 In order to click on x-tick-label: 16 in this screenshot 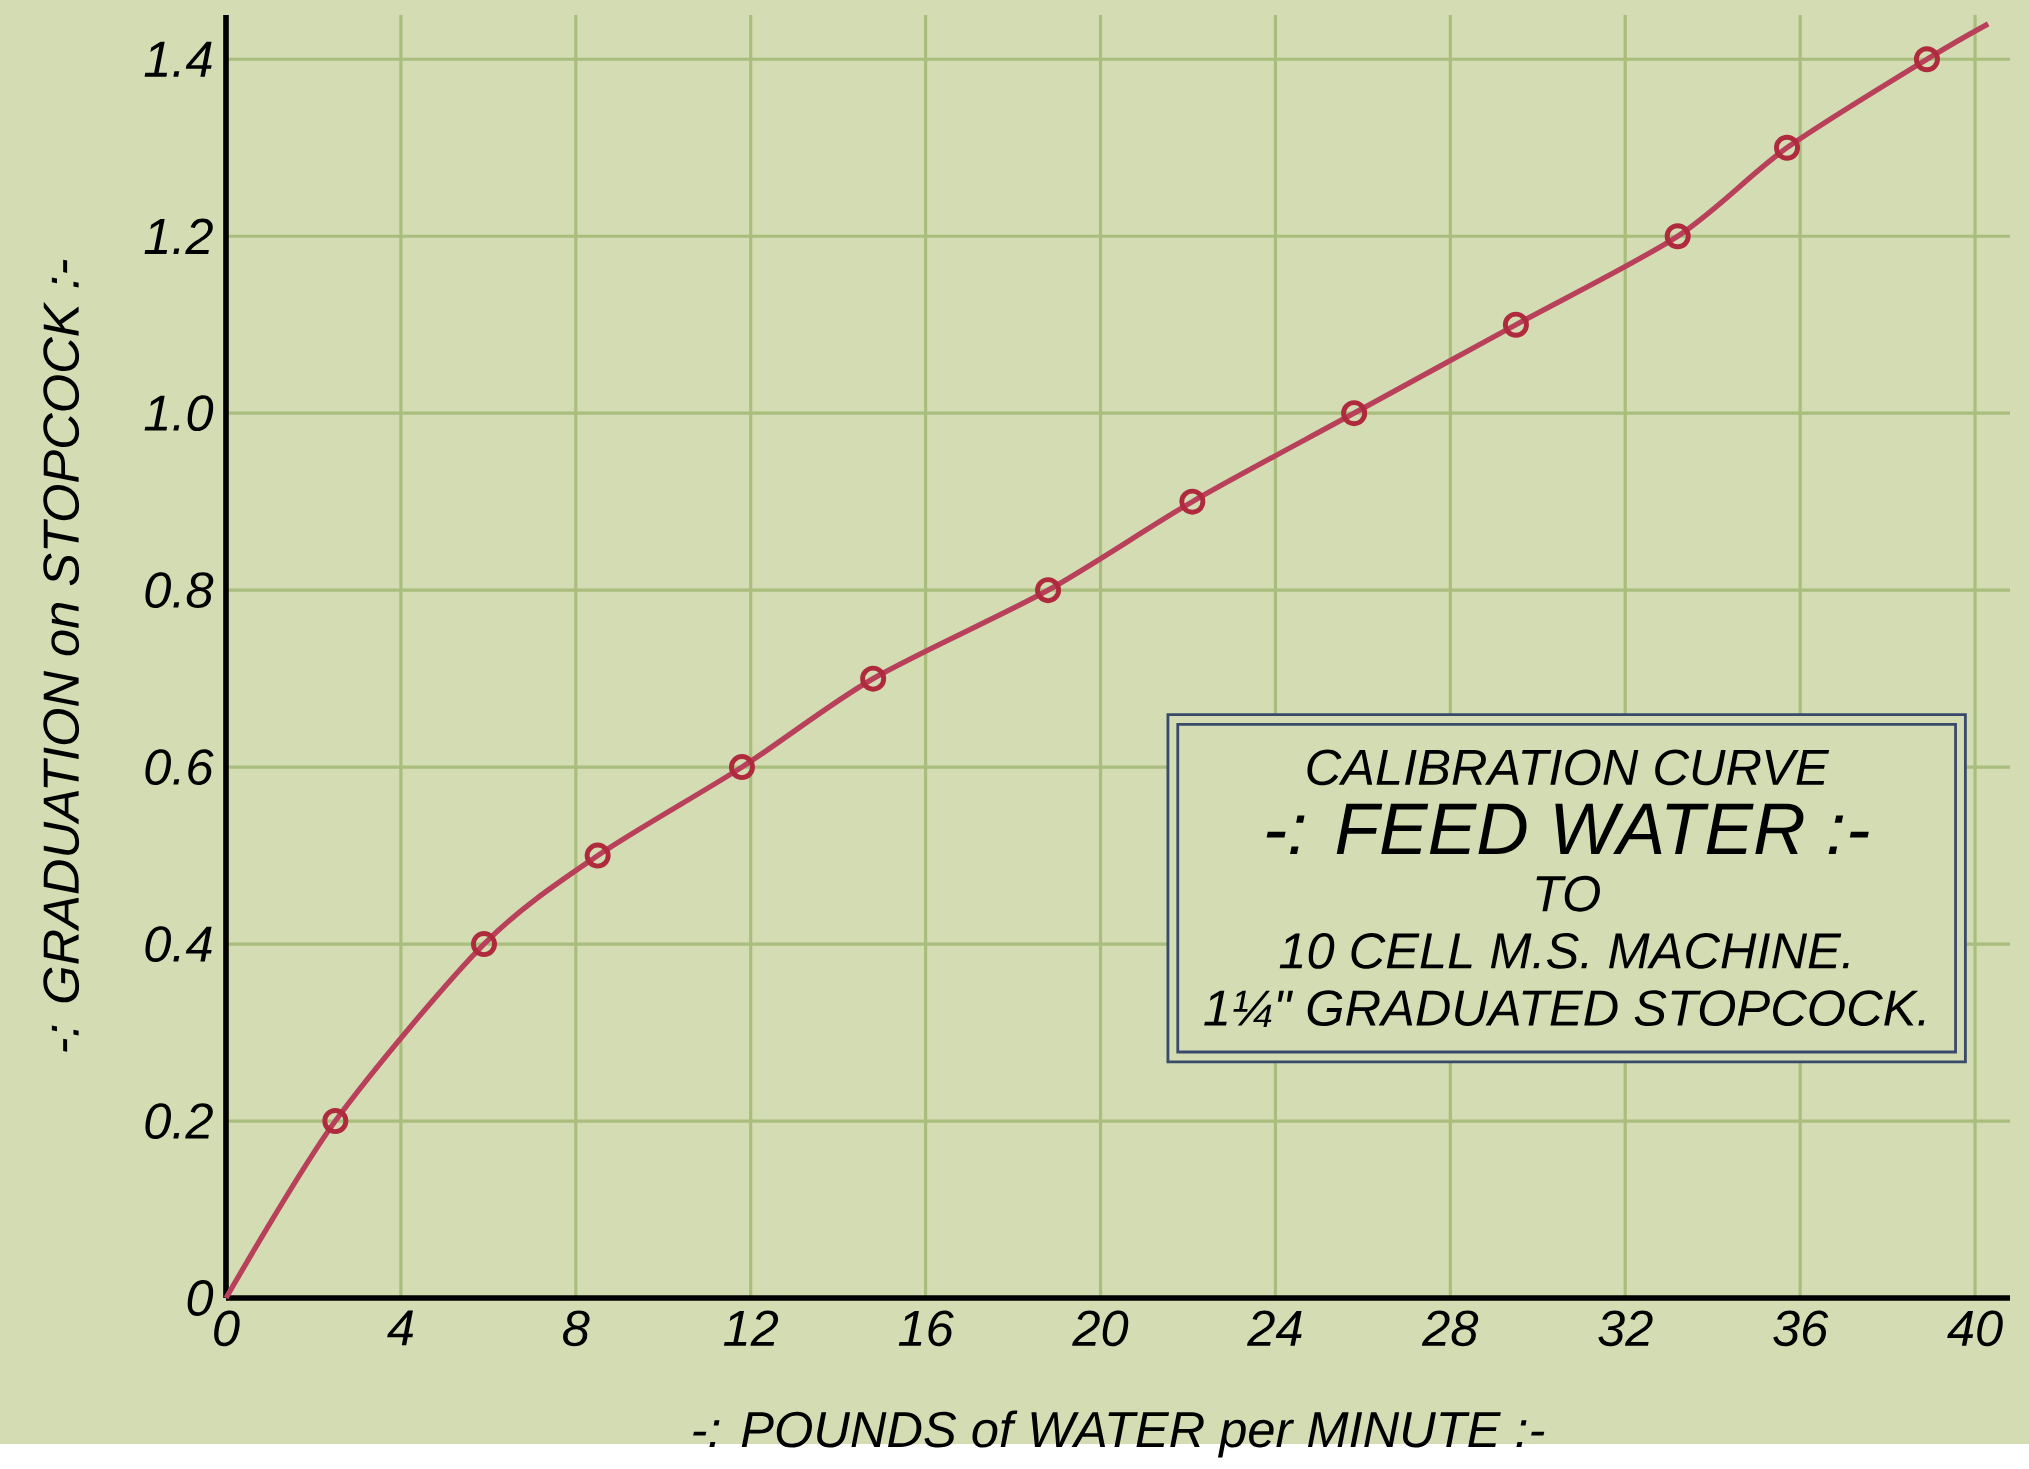, I will do `click(926, 1328)`.